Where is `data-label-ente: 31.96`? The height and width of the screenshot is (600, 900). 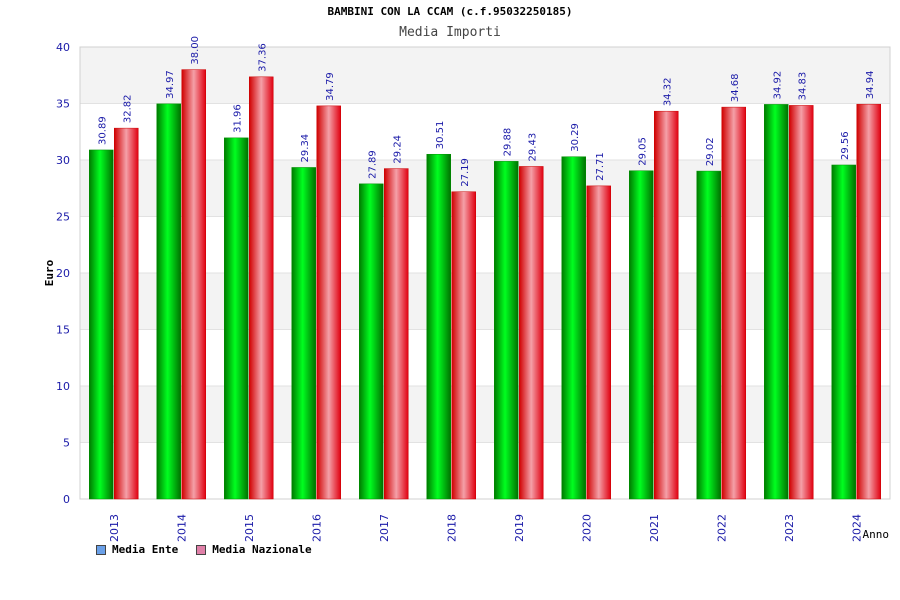 data-label-ente: 31.96 is located at coordinates (237, 118).